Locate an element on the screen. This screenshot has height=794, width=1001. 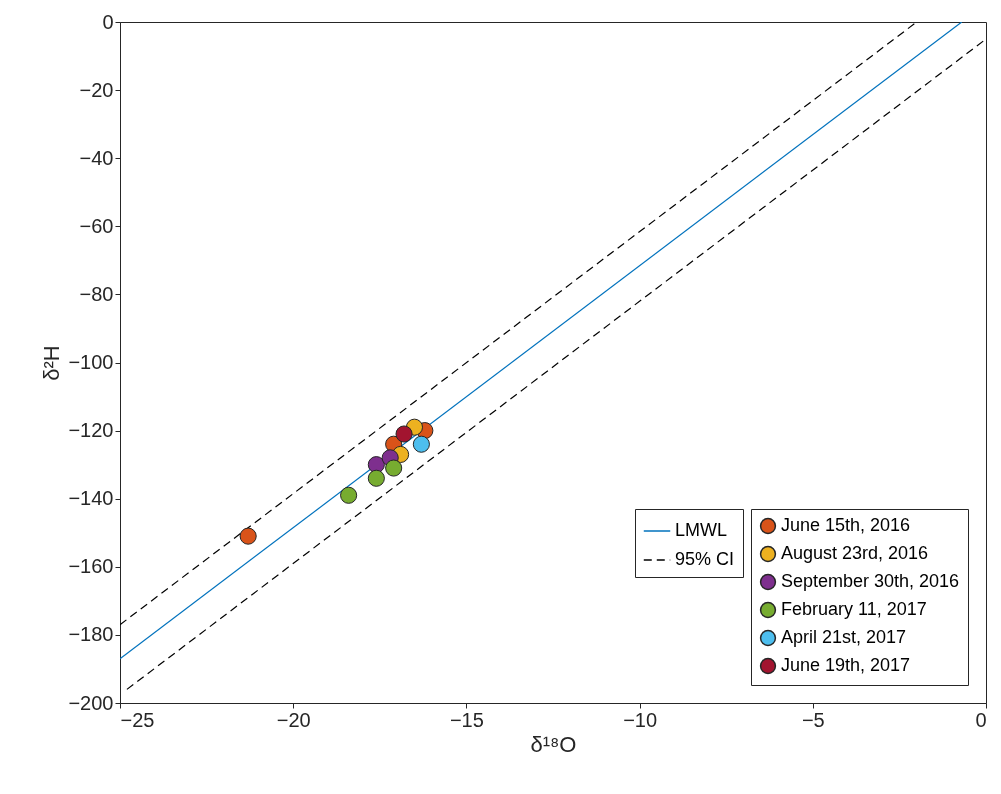
y-tick-label: −20 is located at coordinates (96, 89).